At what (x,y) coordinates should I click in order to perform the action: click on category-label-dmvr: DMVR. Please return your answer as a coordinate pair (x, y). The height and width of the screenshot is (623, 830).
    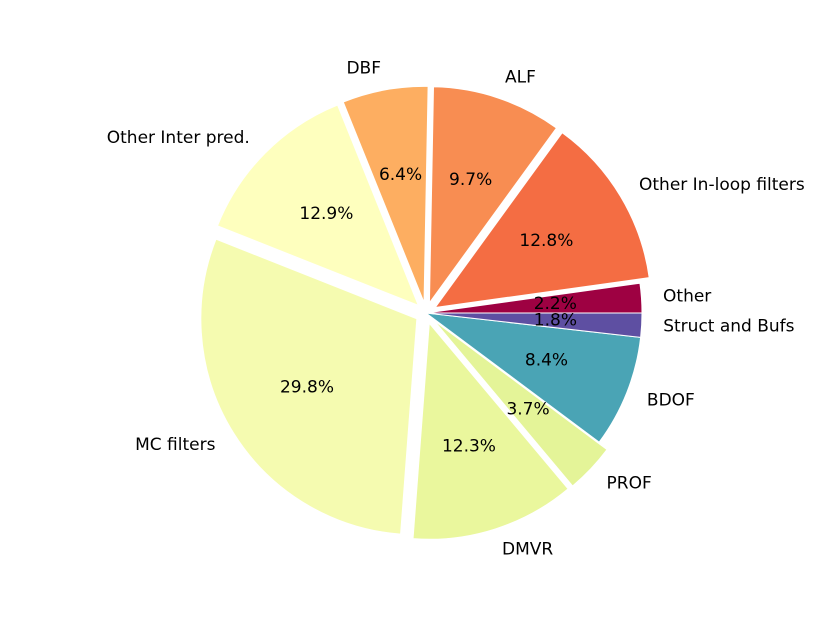
    Looking at the image, I should click on (527, 549).